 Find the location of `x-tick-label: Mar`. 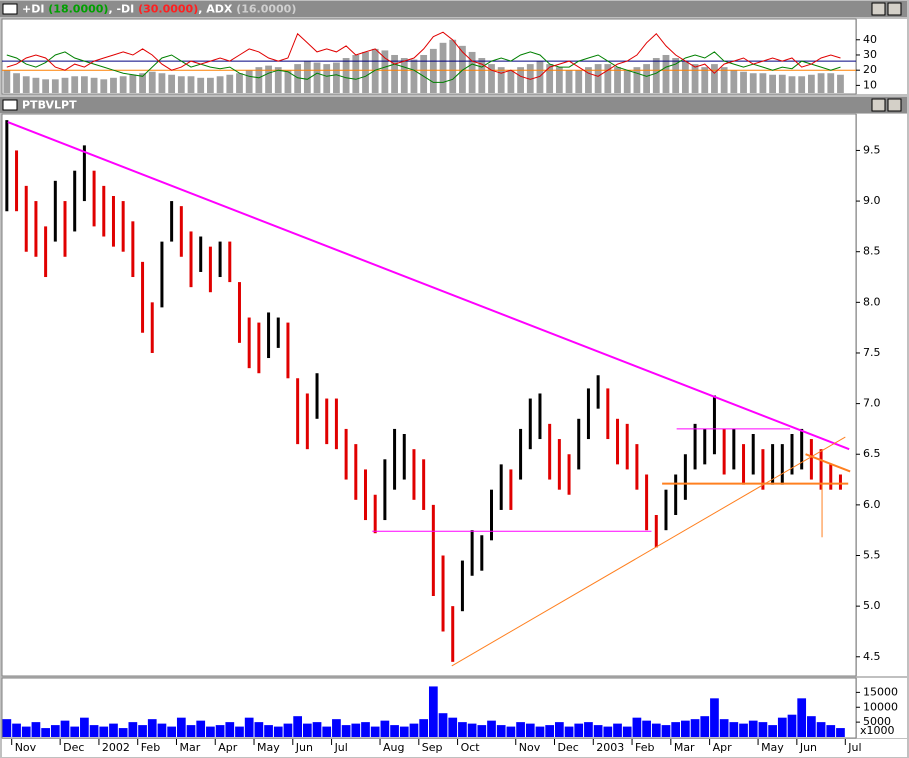

x-tick-label: Mar is located at coordinates (684, 747).